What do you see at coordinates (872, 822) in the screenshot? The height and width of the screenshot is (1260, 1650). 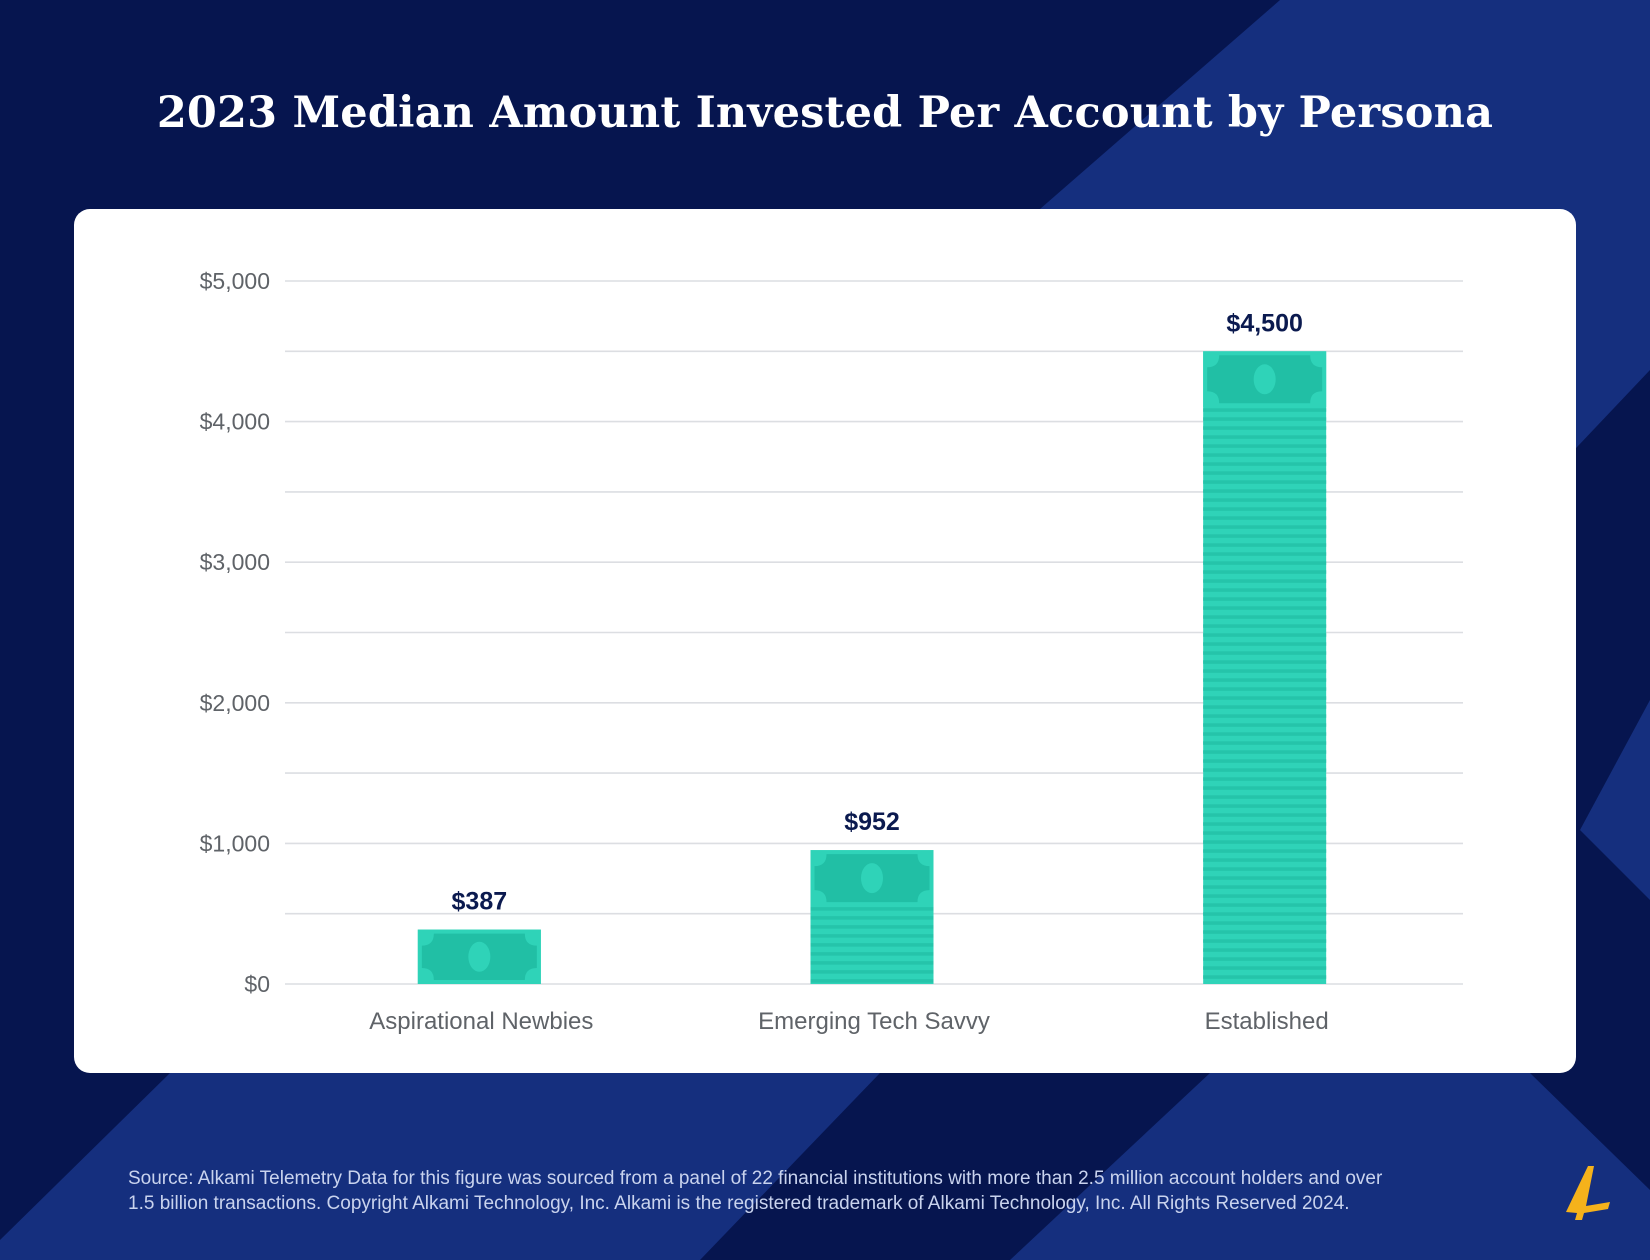 I see `bar-value-label: $952` at bounding box center [872, 822].